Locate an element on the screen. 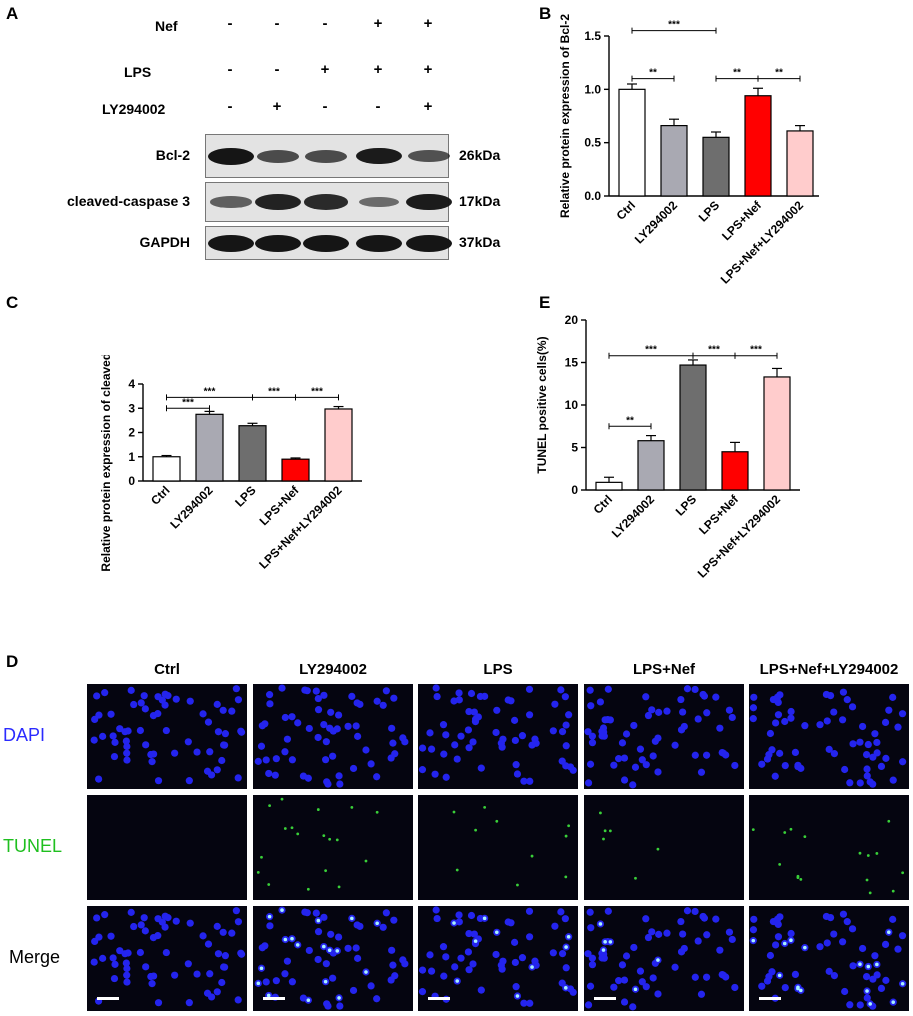 The image size is (913, 1016). y-tick-label: 1.0 is located at coordinates (592, 89).